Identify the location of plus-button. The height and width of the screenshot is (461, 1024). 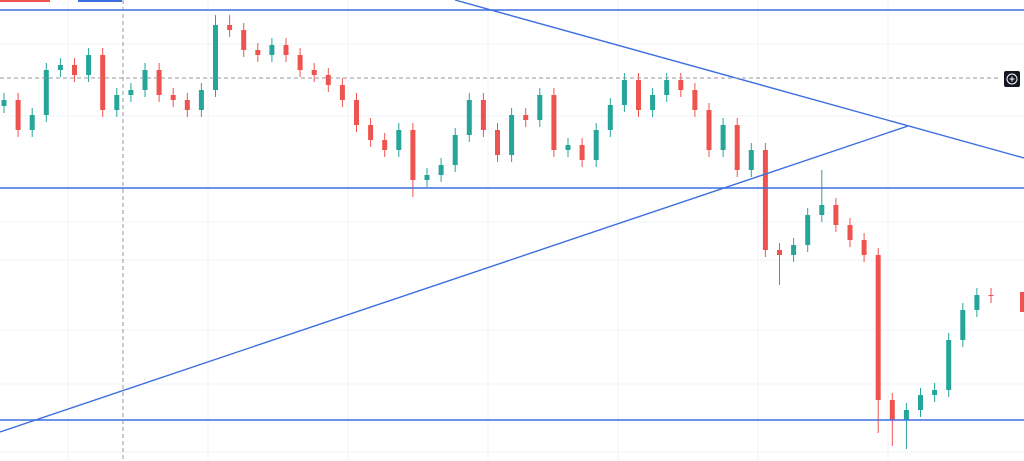
(1012, 79).